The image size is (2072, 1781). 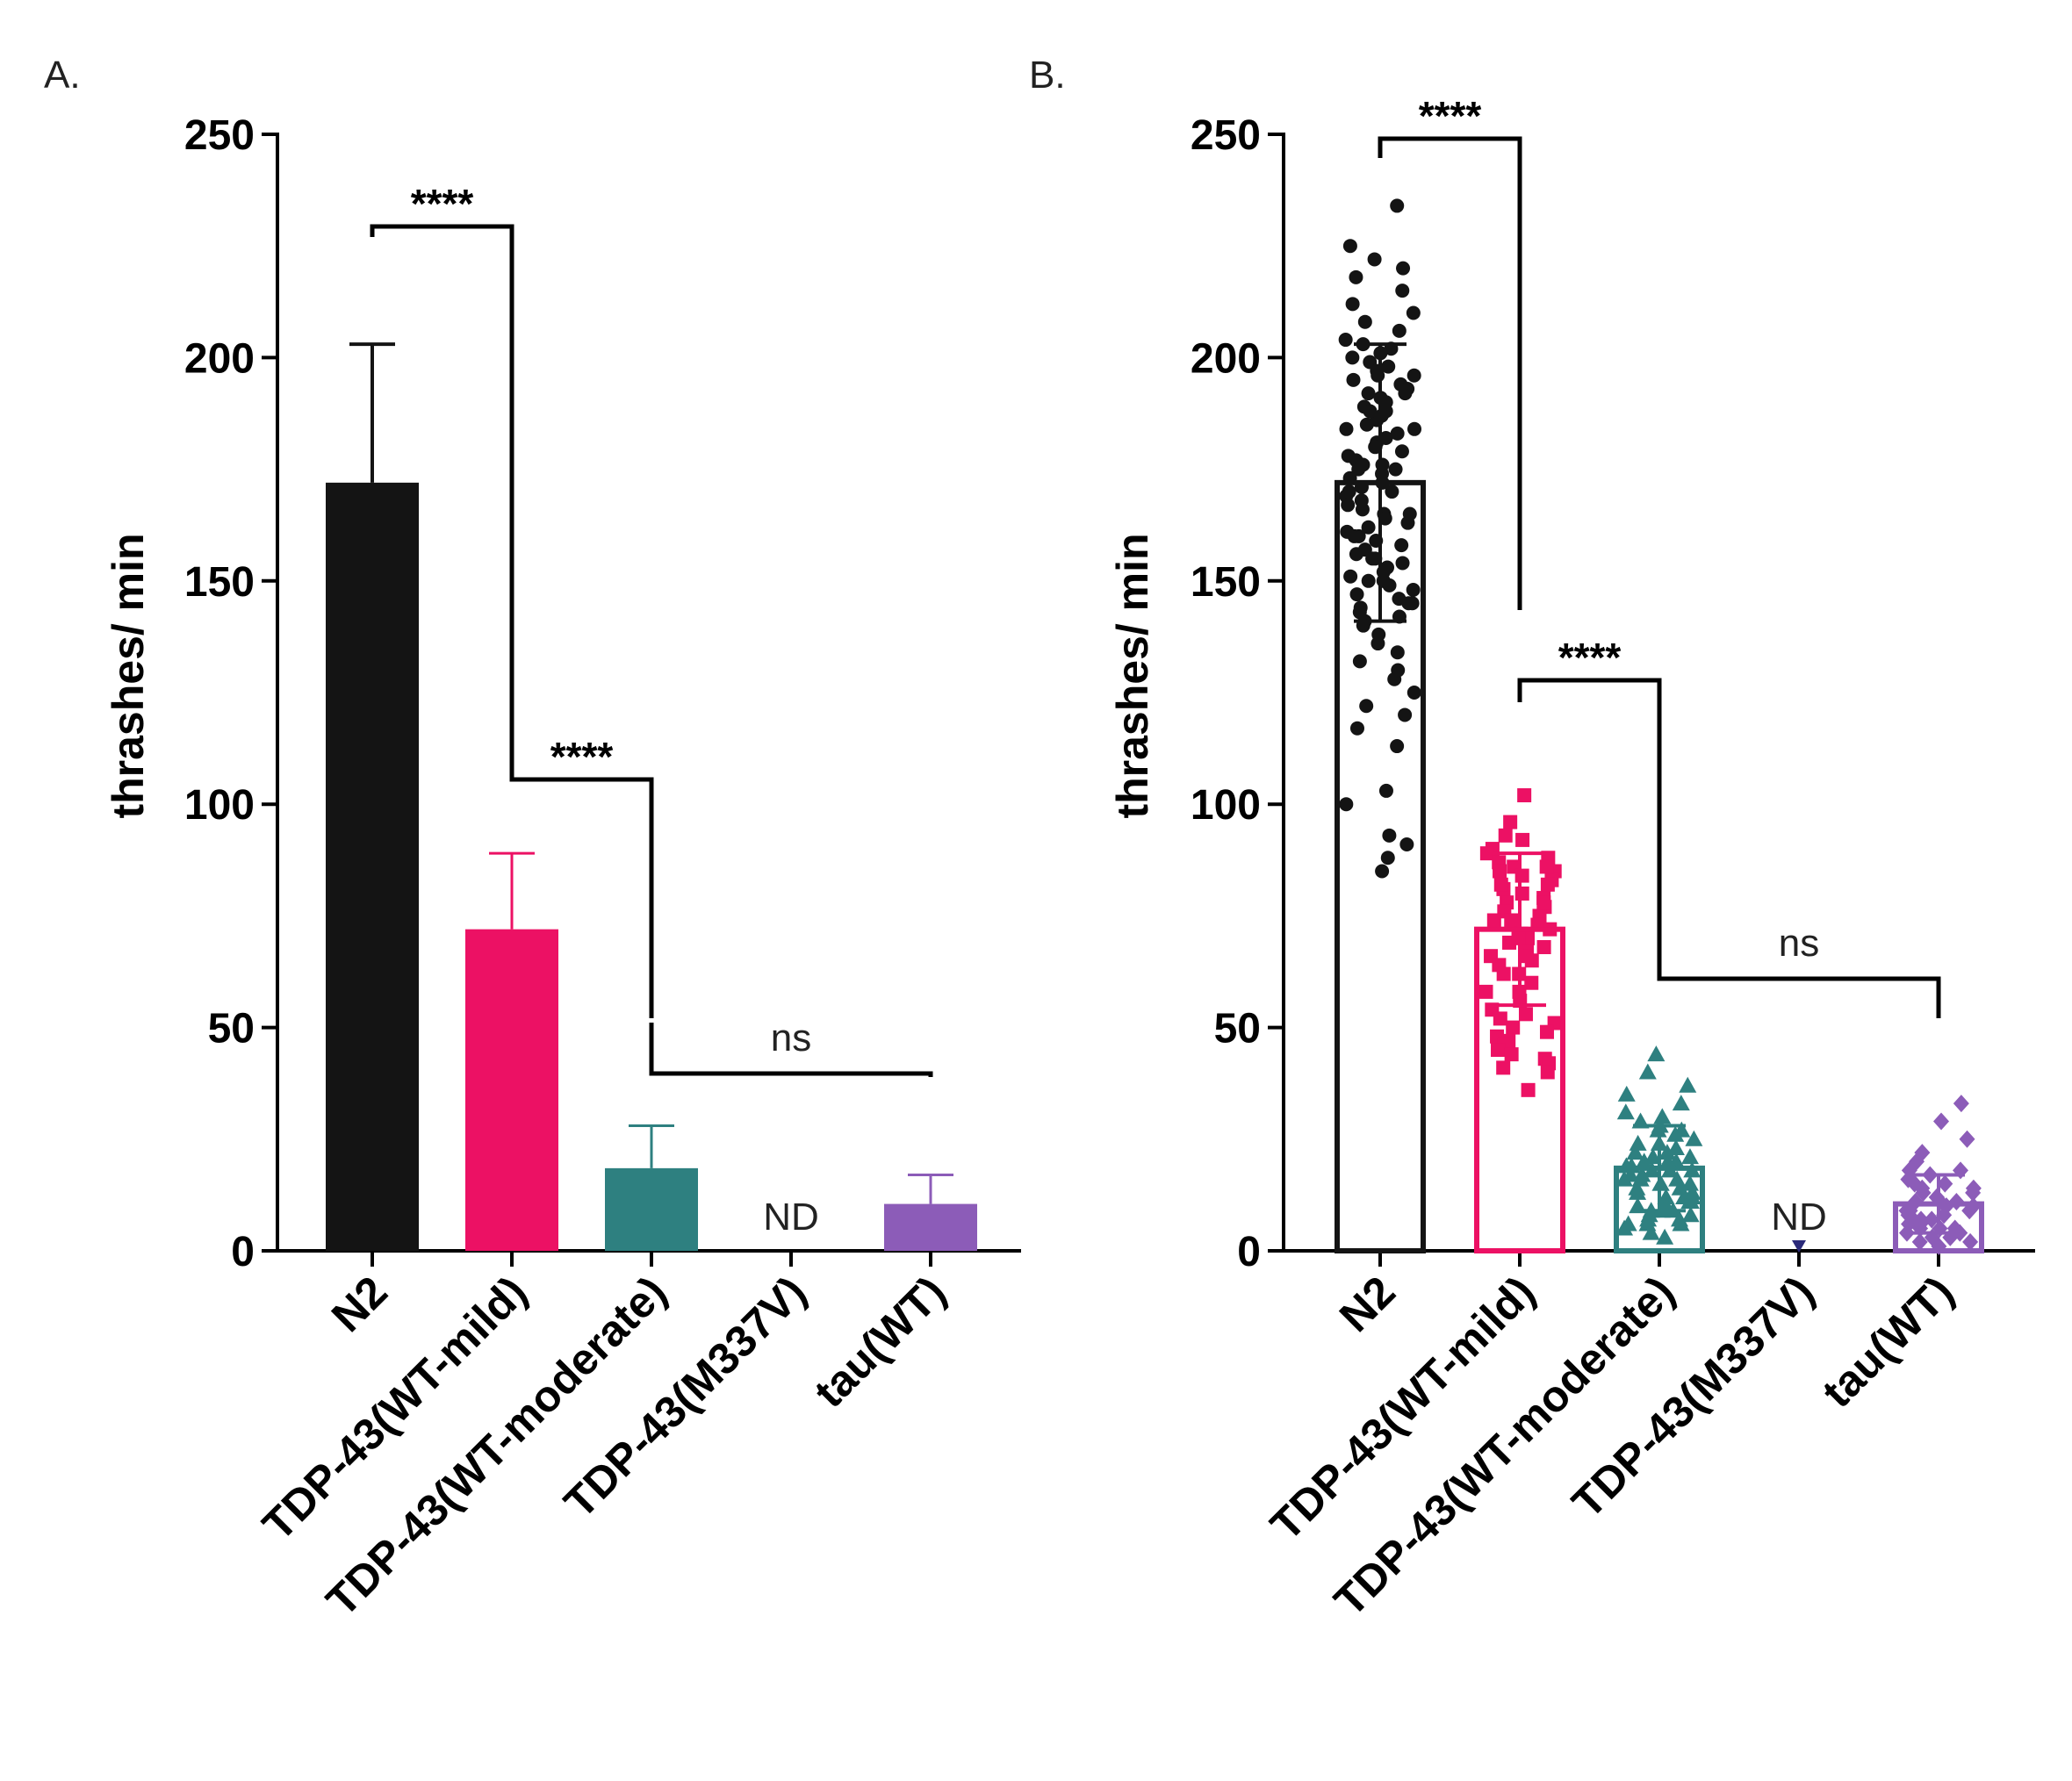 What do you see at coordinates (128, 675) in the screenshot?
I see `panel-a-y-axis-title: thrashes/ min` at bounding box center [128, 675].